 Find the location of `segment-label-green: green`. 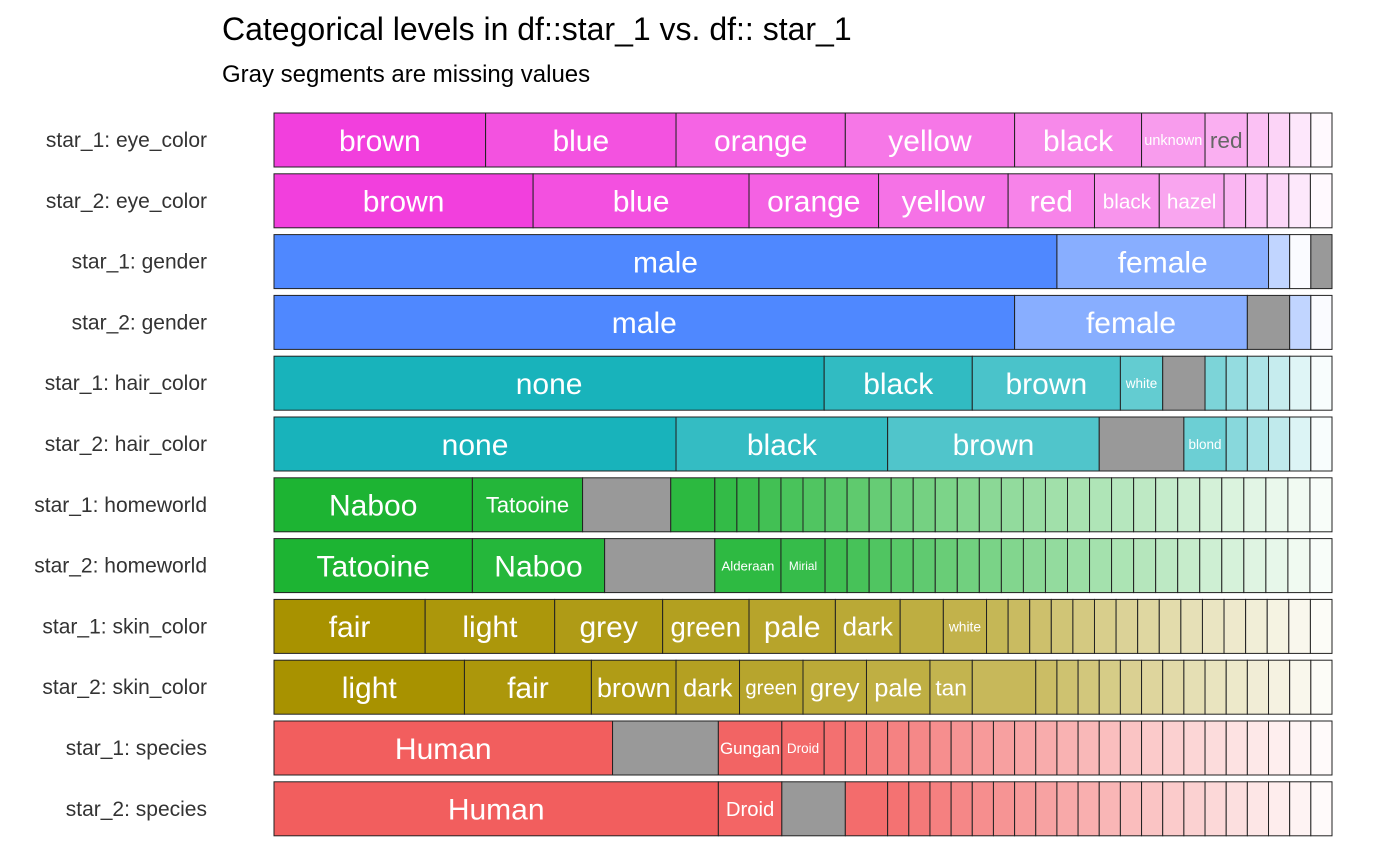

segment-label-green: green is located at coordinates (706, 626).